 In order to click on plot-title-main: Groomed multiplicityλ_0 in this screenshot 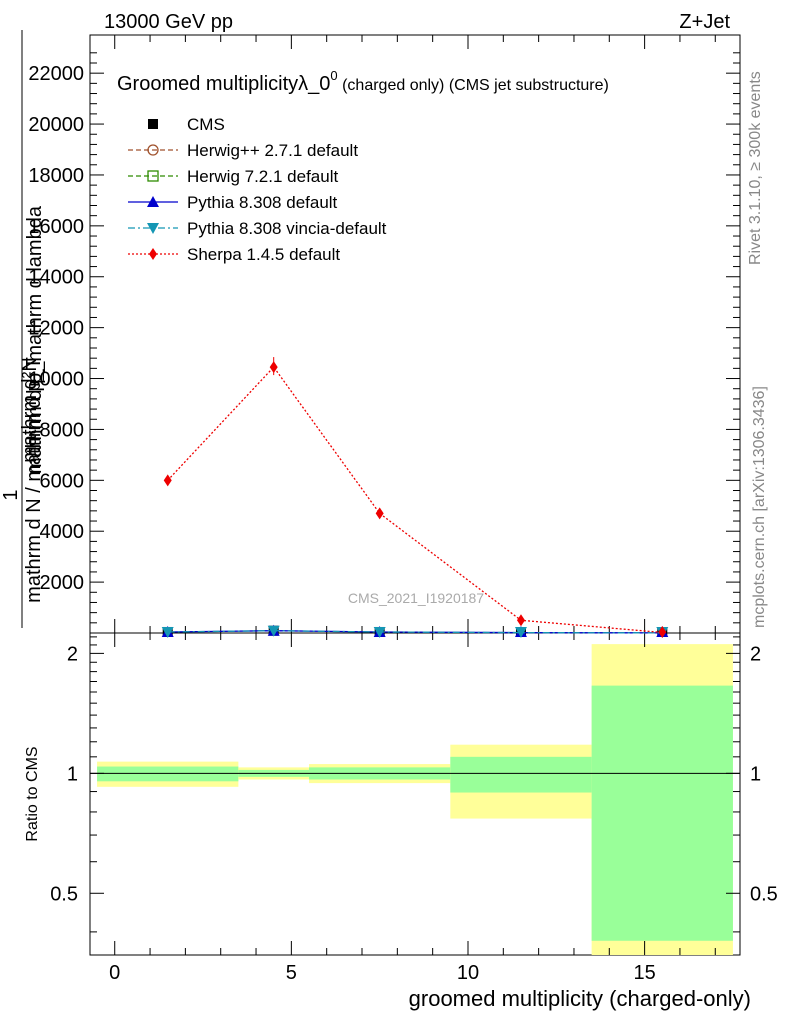, I will do `click(223, 84)`.